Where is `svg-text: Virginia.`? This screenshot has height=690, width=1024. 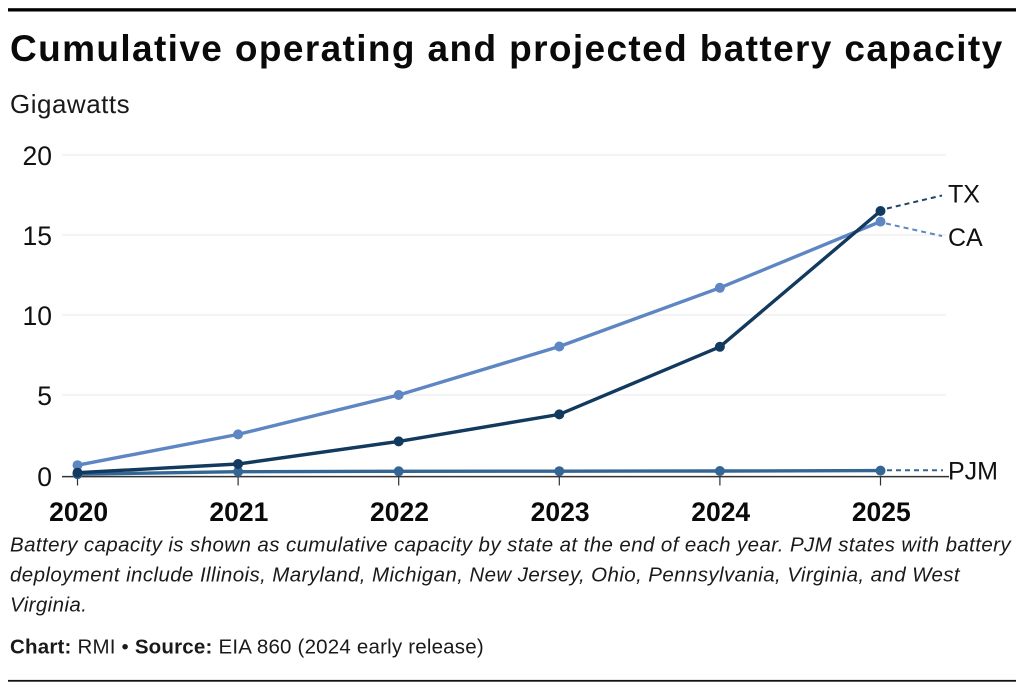 svg-text: Virginia. is located at coordinates (48, 605).